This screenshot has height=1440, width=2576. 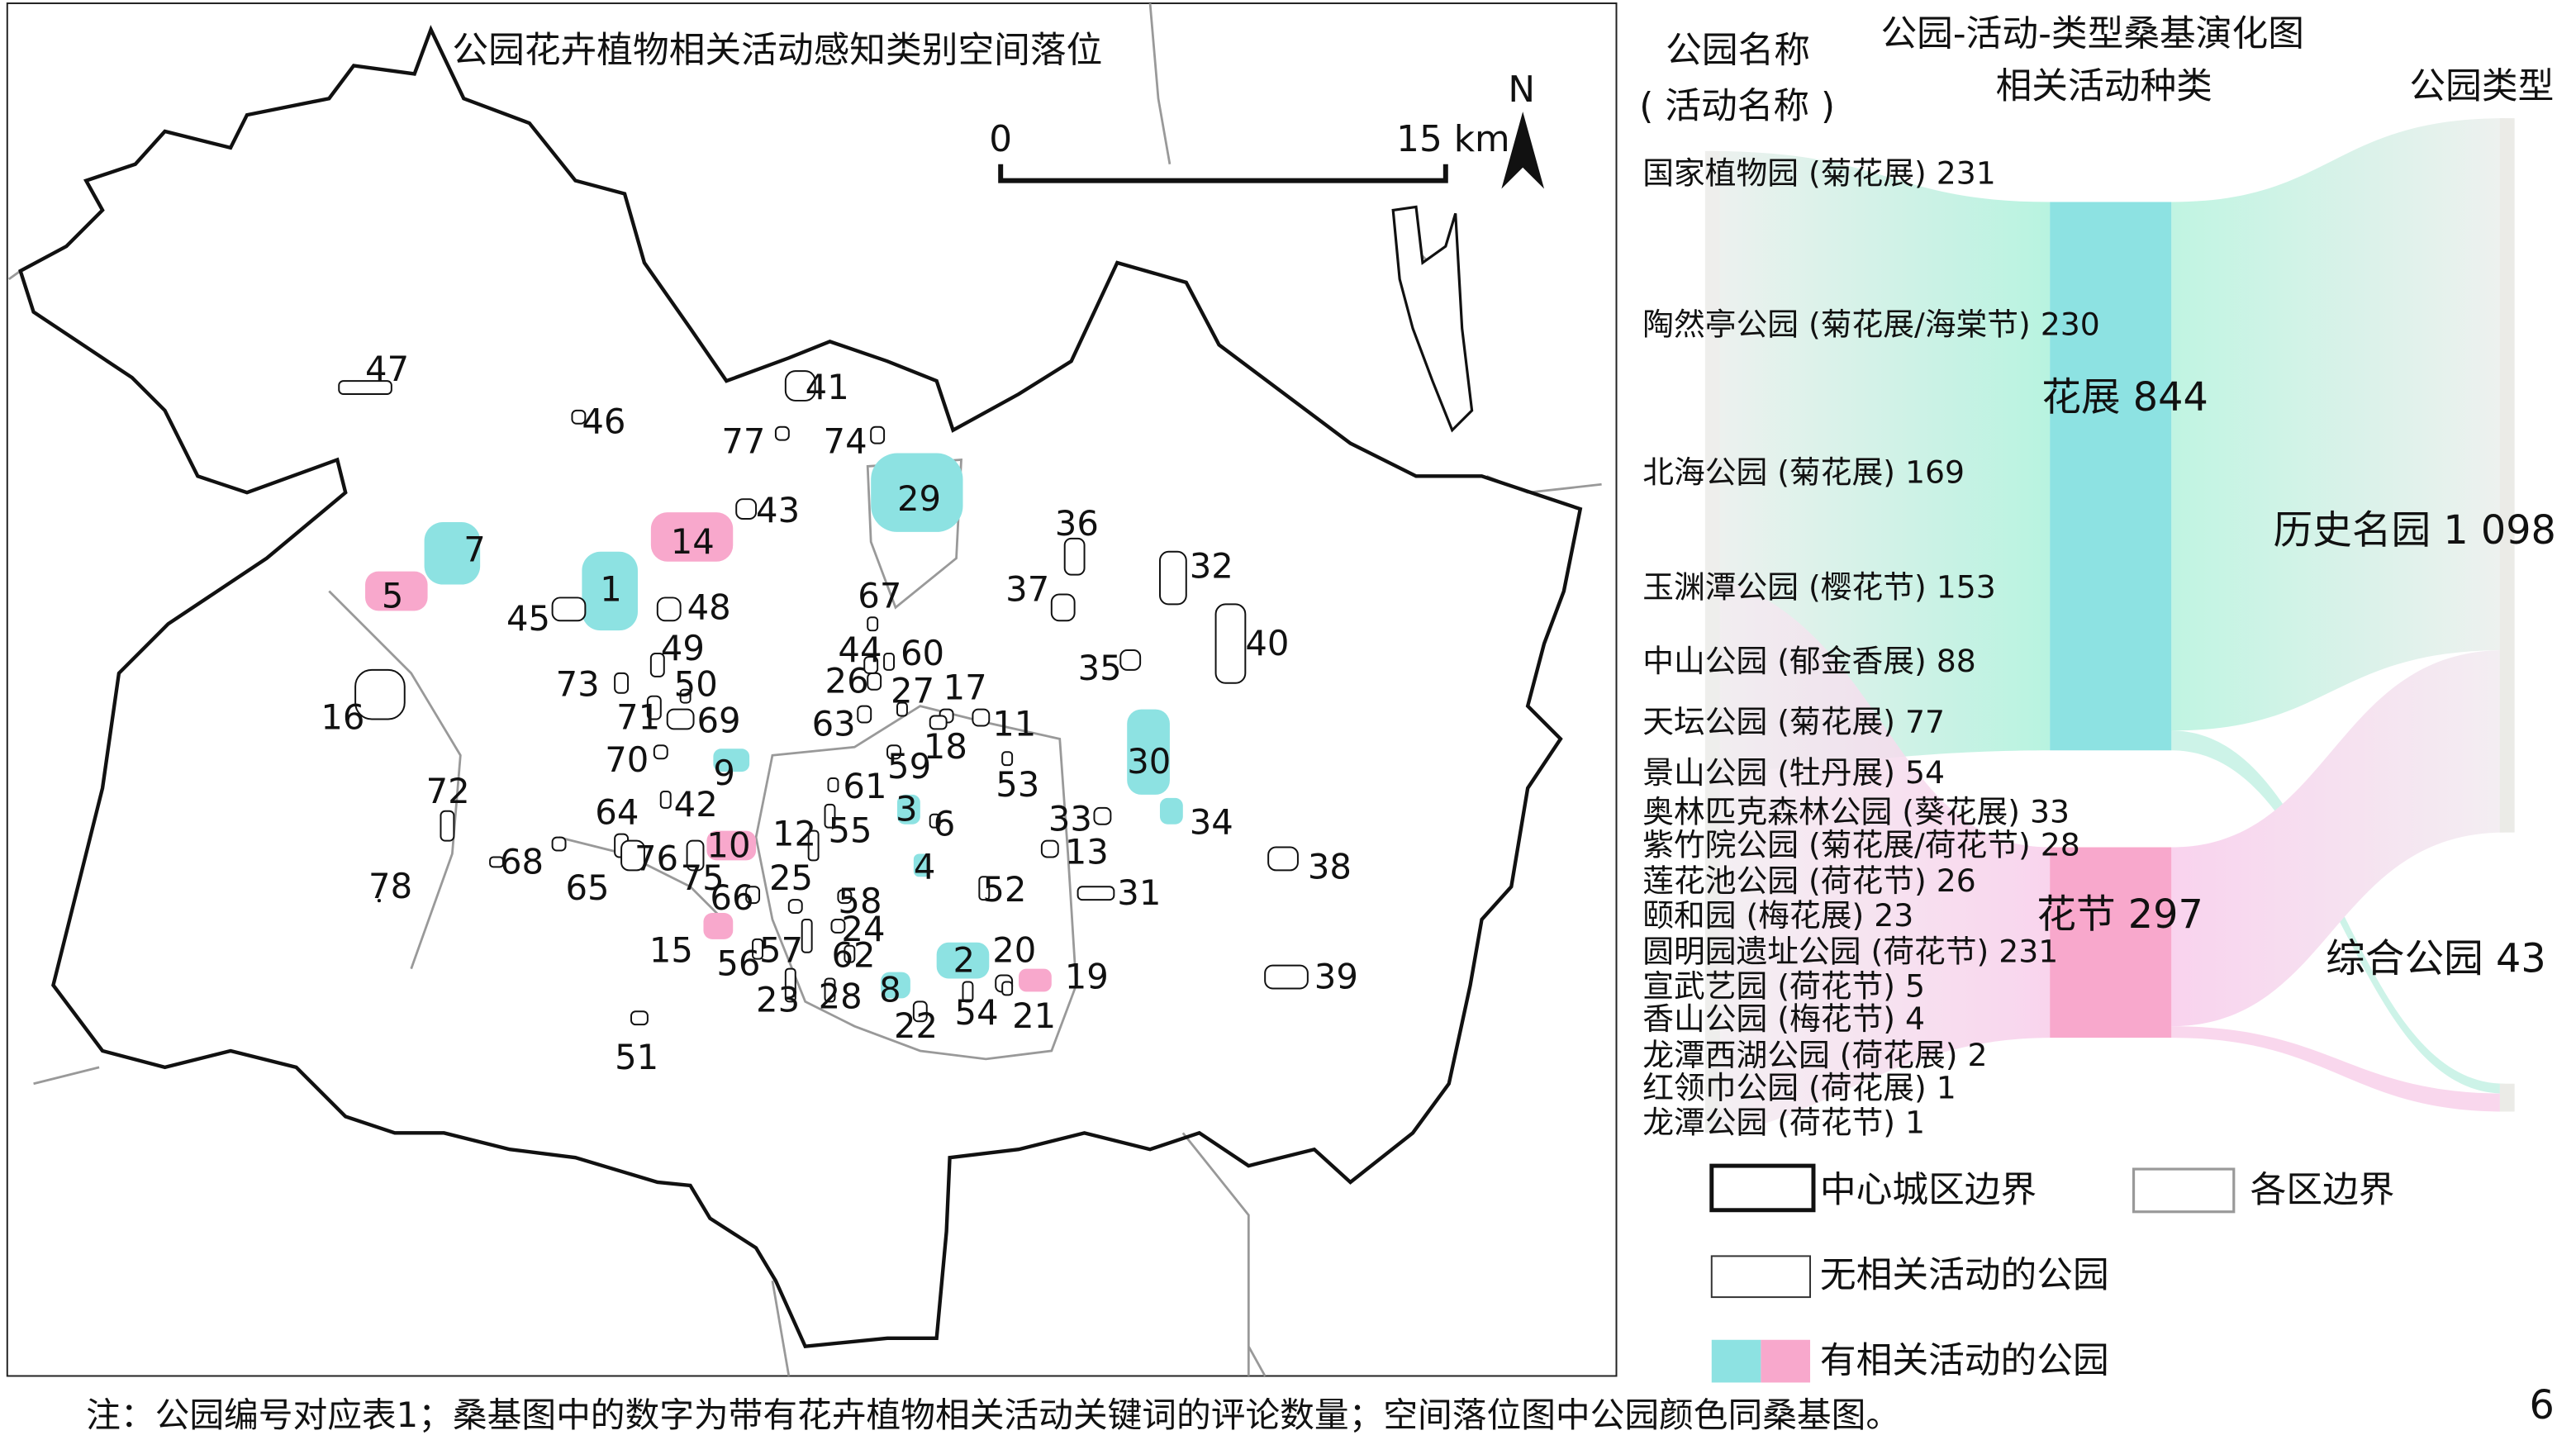 What do you see at coordinates (522, 862) in the screenshot?
I see `park-number-label: 68` at bounding box center [522, 862].